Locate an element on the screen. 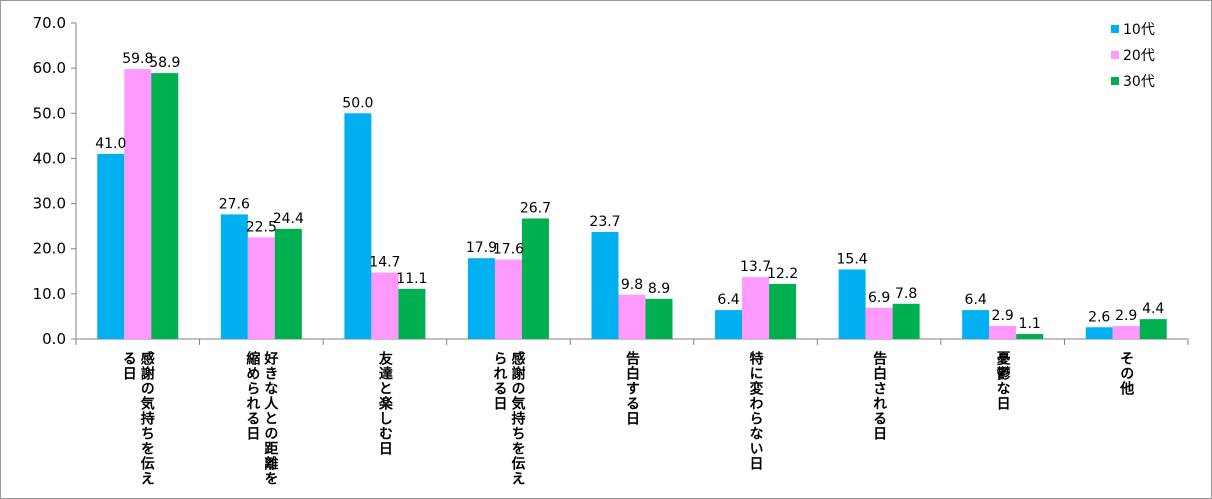 Image resolution: width=1212 pixels, height=499 pixels. y-tick-label: 50.0 is located at coordinates (49, 113).